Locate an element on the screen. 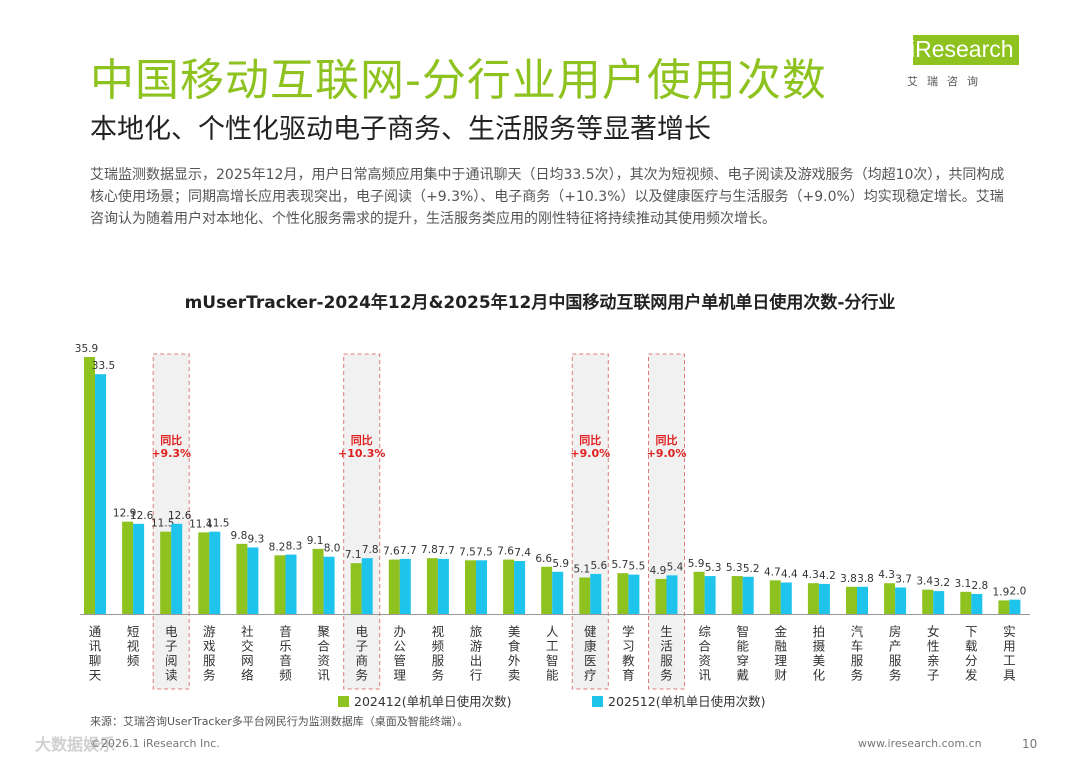 The width and height of the screenshot is (1080, 763). category-label-8: 办公管理 is located at coordinates (400, 653).